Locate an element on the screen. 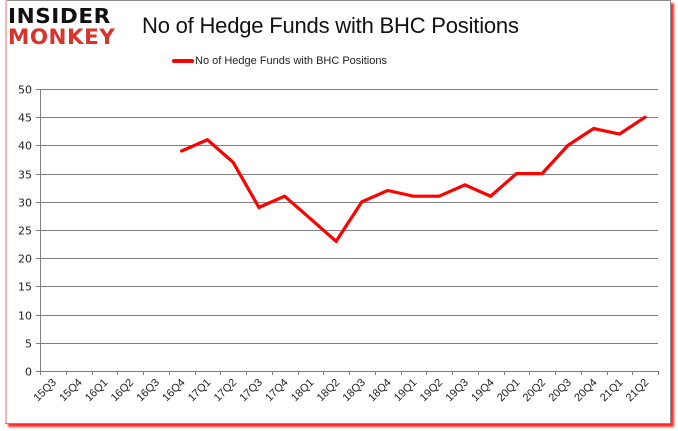 This screenshot has height=431, width=678. x-tick-label: 17Q4 is located at coordinates (277, 391).